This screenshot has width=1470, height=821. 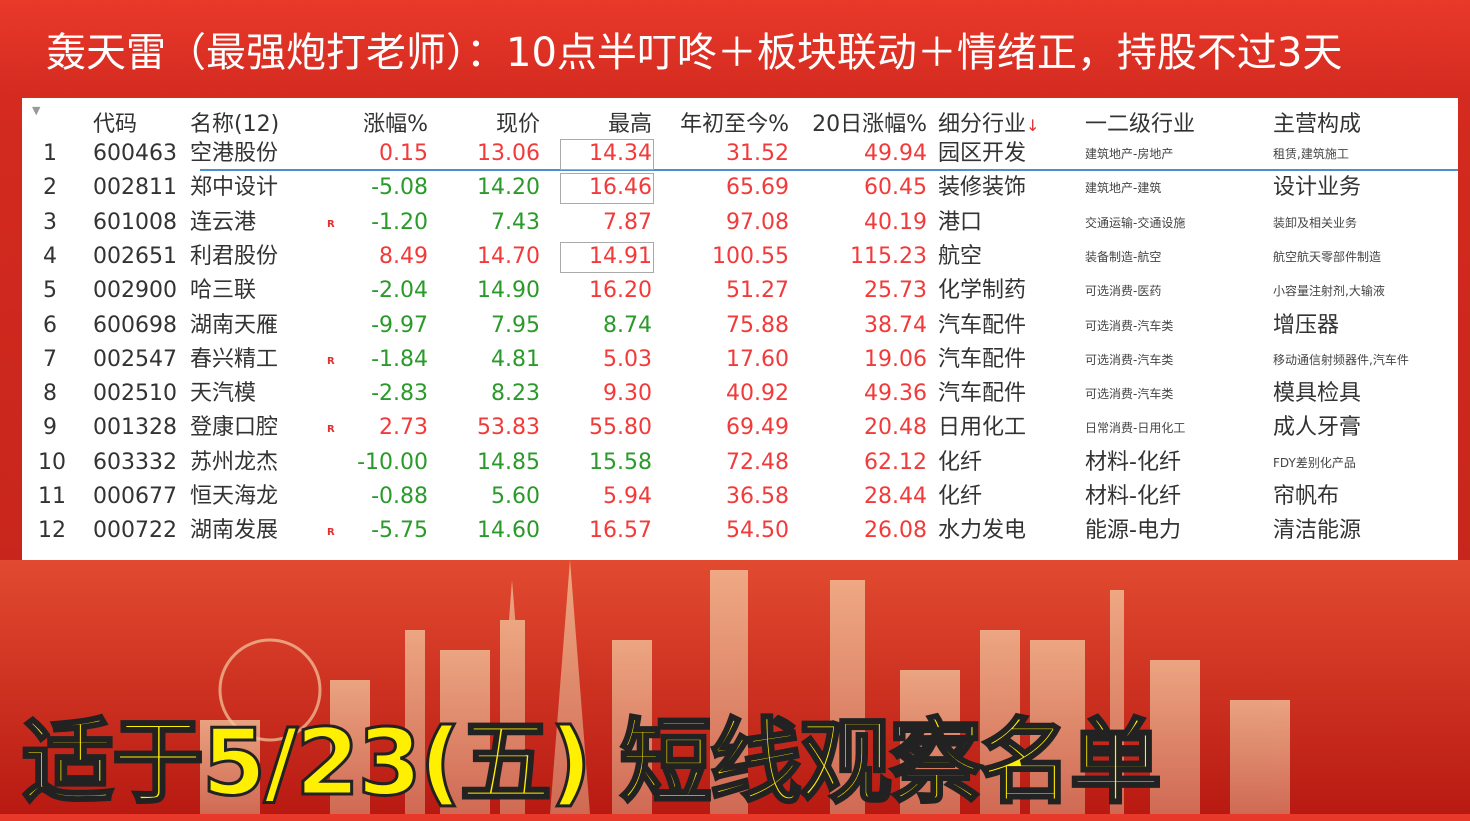 What do you see at coordinates (757, 153) in the screenshot?
I see `ytd-change: 31.52` at bounding box center [757, 153].